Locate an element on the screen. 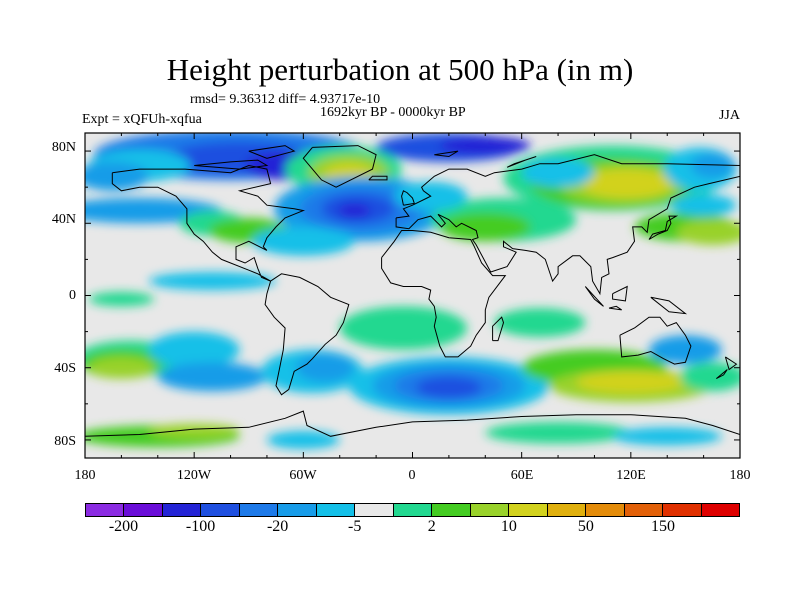  colorbar-label: -200 is located at coordinates (123, 526).